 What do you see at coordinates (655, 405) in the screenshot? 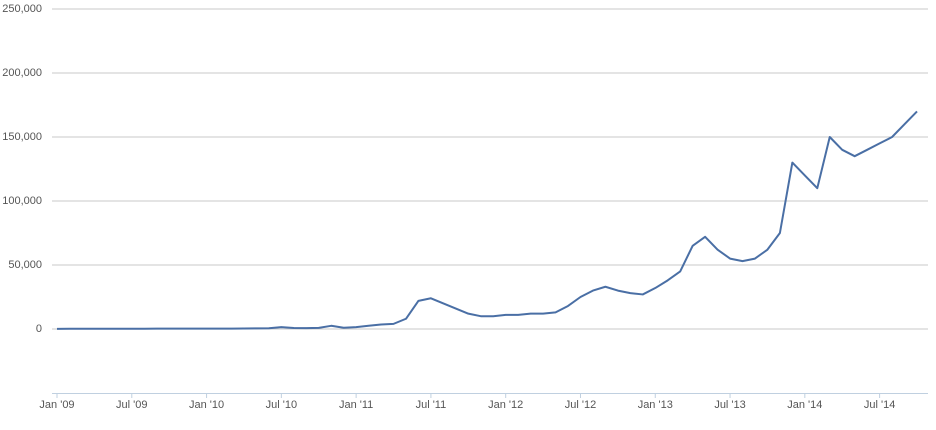
I see `x-tick-label: Jan '13` at bounding box center [655, 405].